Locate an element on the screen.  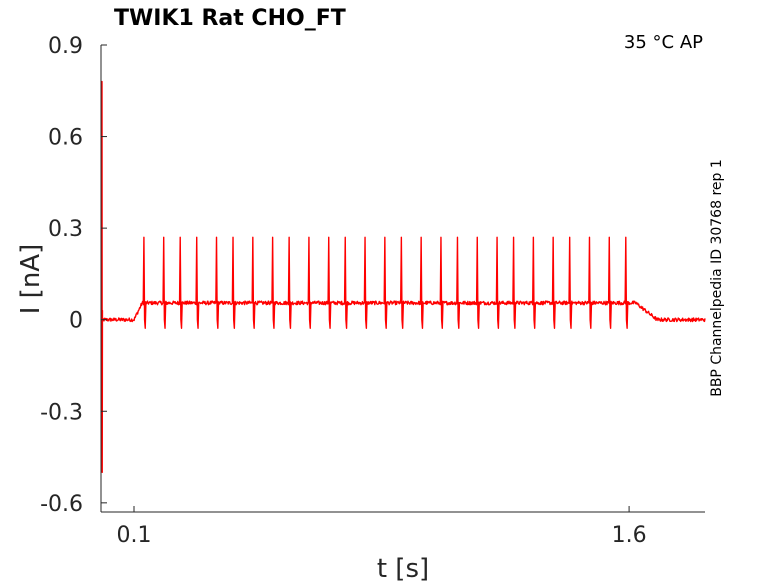
x-tick-label: 1.6 is located at coordinates (629, 535).